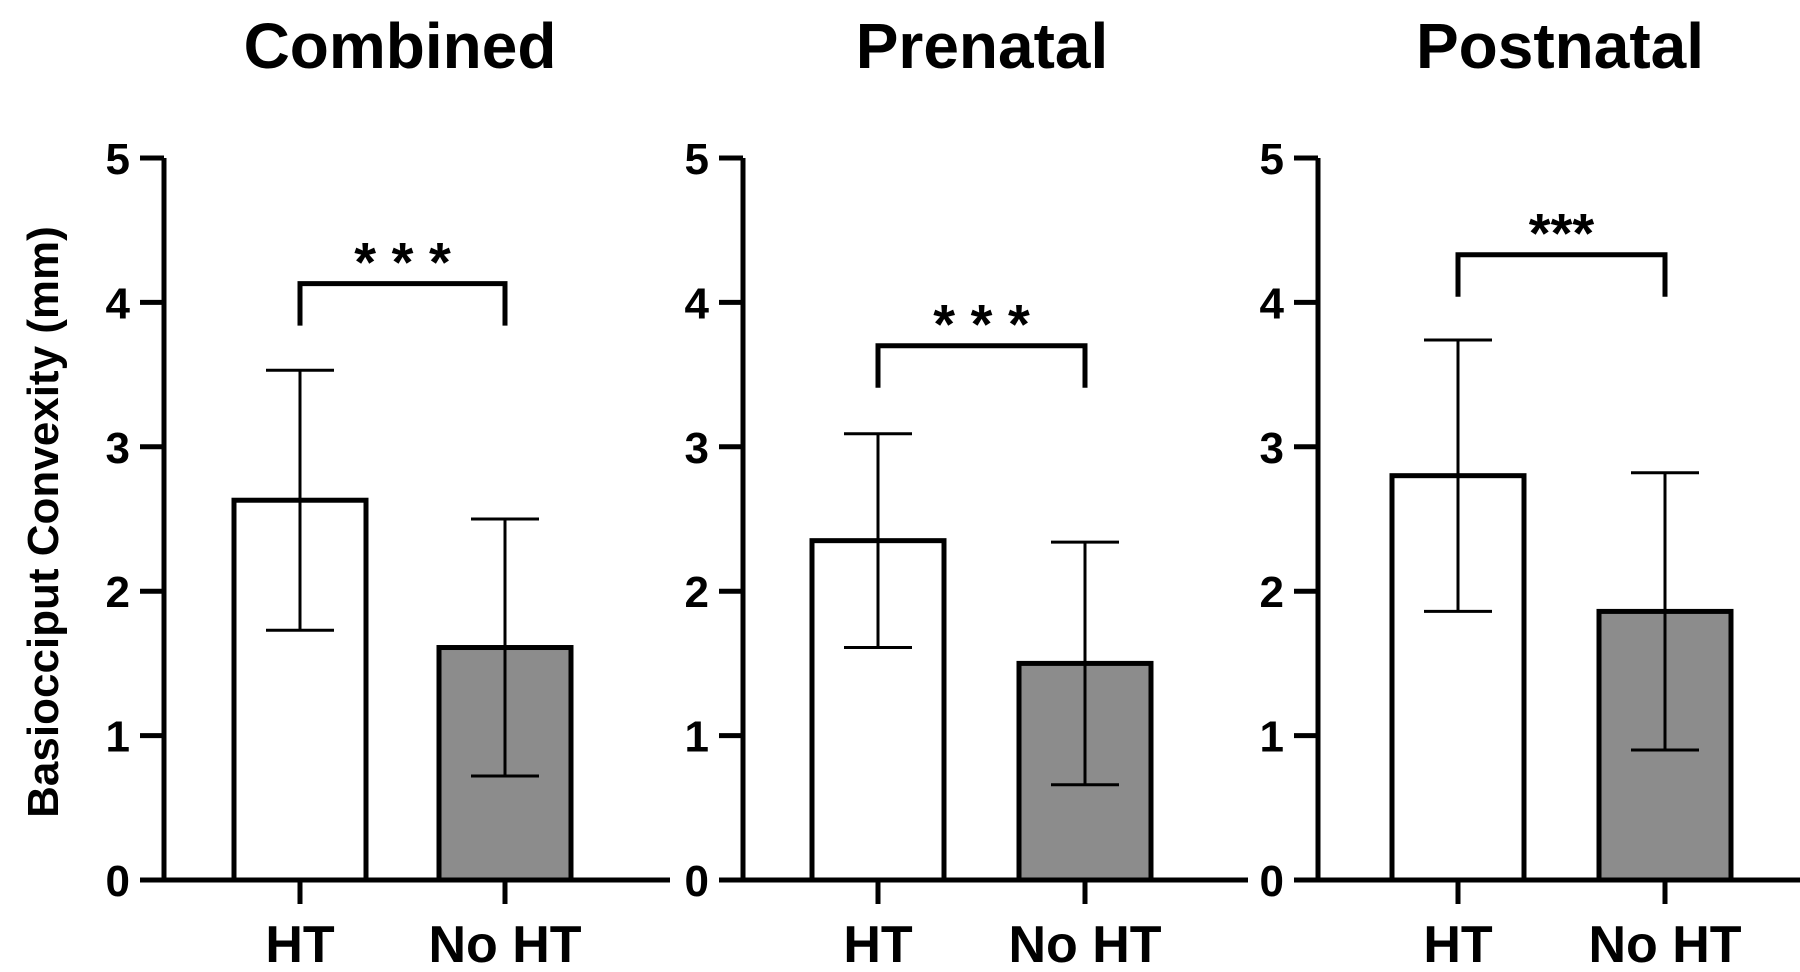 This screenshot has width=1800, height=972. Describe the element at coordinates (982, 46) in the screenshot. I see `panel-title: Prenatal` at that location.